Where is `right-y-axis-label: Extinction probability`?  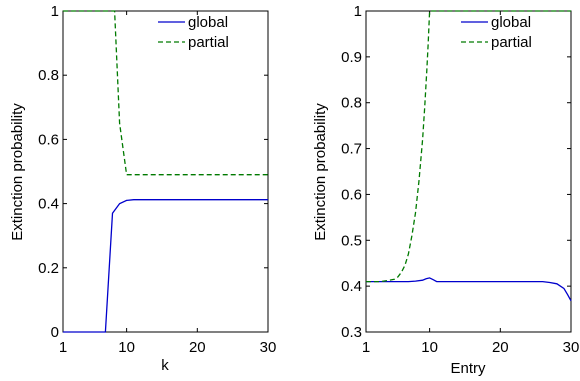 right-y-axis-label: Extinction probability is located at coordinates (320, 172).